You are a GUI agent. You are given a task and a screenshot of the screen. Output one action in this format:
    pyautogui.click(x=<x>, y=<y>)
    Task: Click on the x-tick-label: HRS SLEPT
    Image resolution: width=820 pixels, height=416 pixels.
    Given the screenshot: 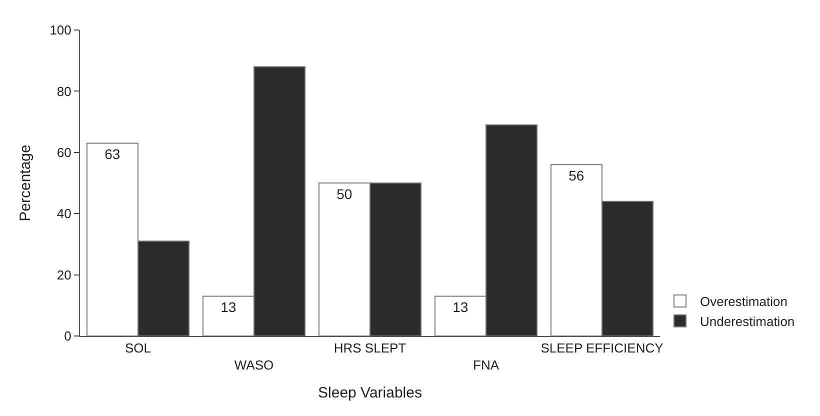 What is the action you would take?
    pyautogui.click(x=370, y=348)
    